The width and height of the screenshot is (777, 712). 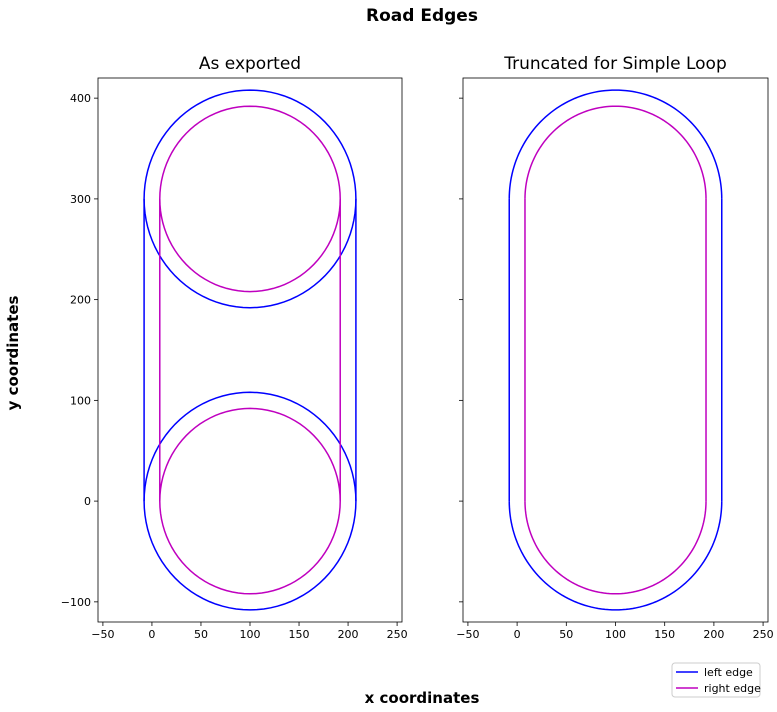 I want to click on legend-right-edge-label: right edge, so click(x=732, y=688).